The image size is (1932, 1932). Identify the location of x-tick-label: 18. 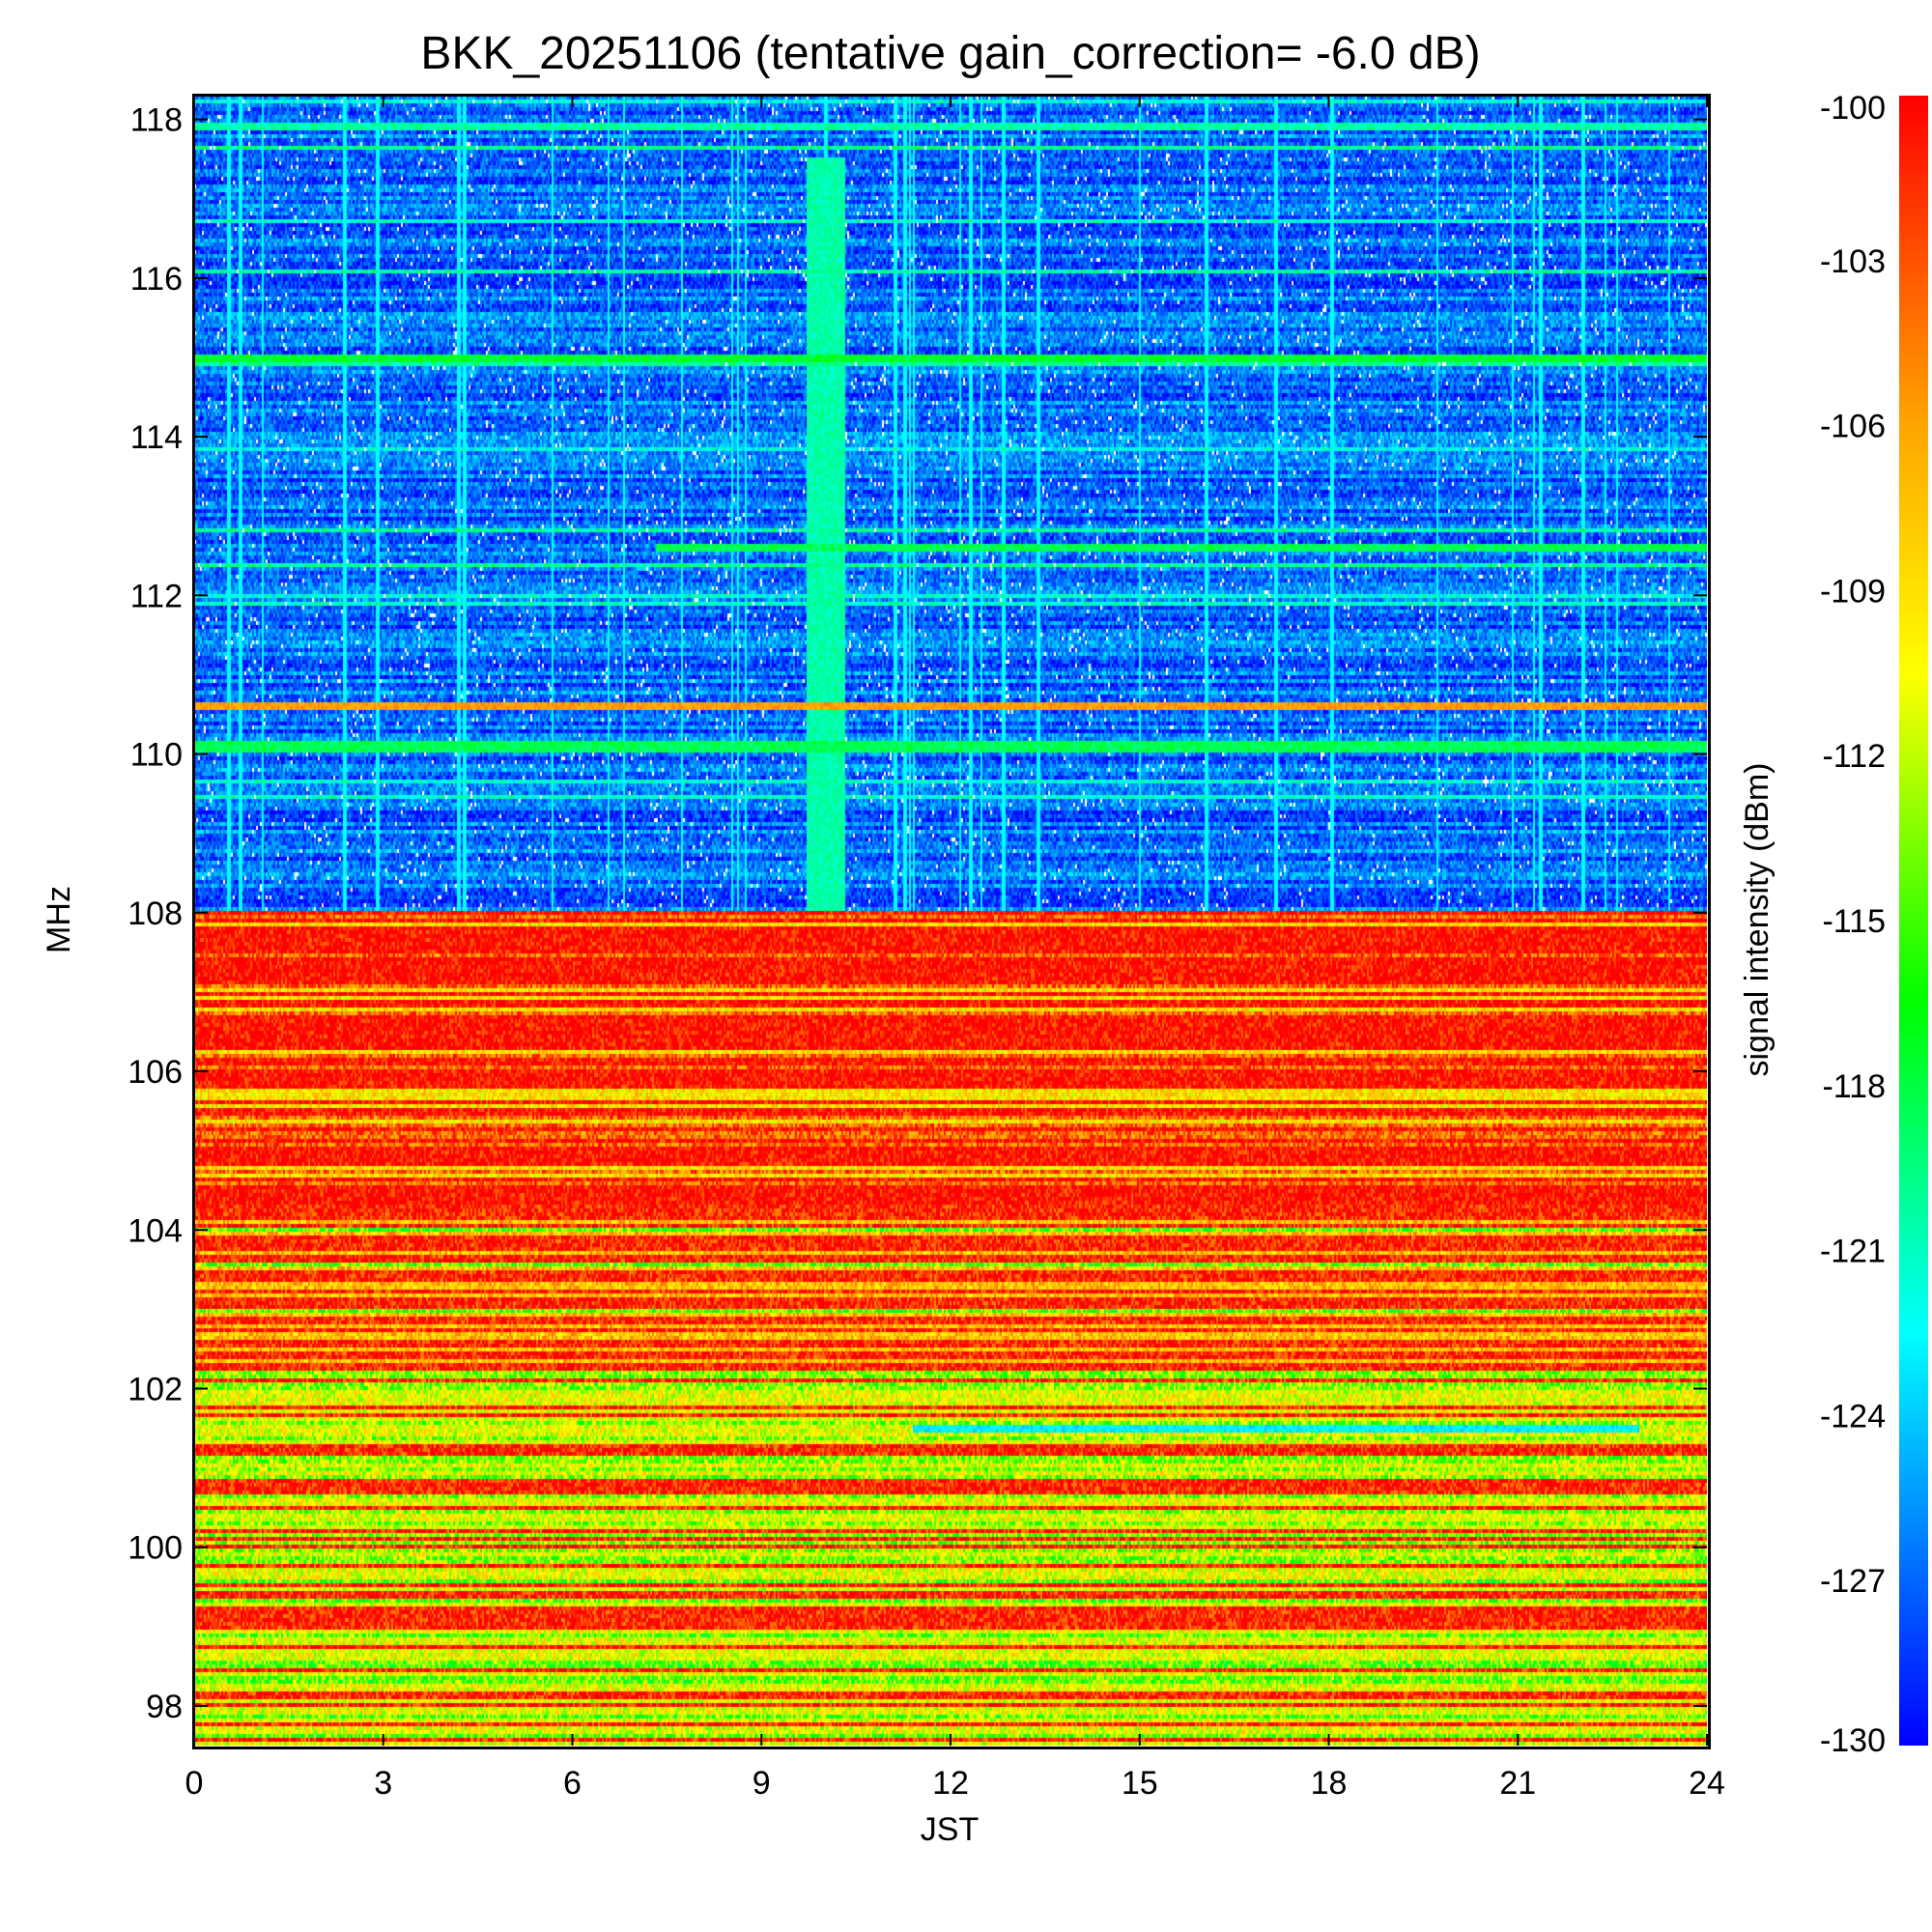
(1329, 1783).